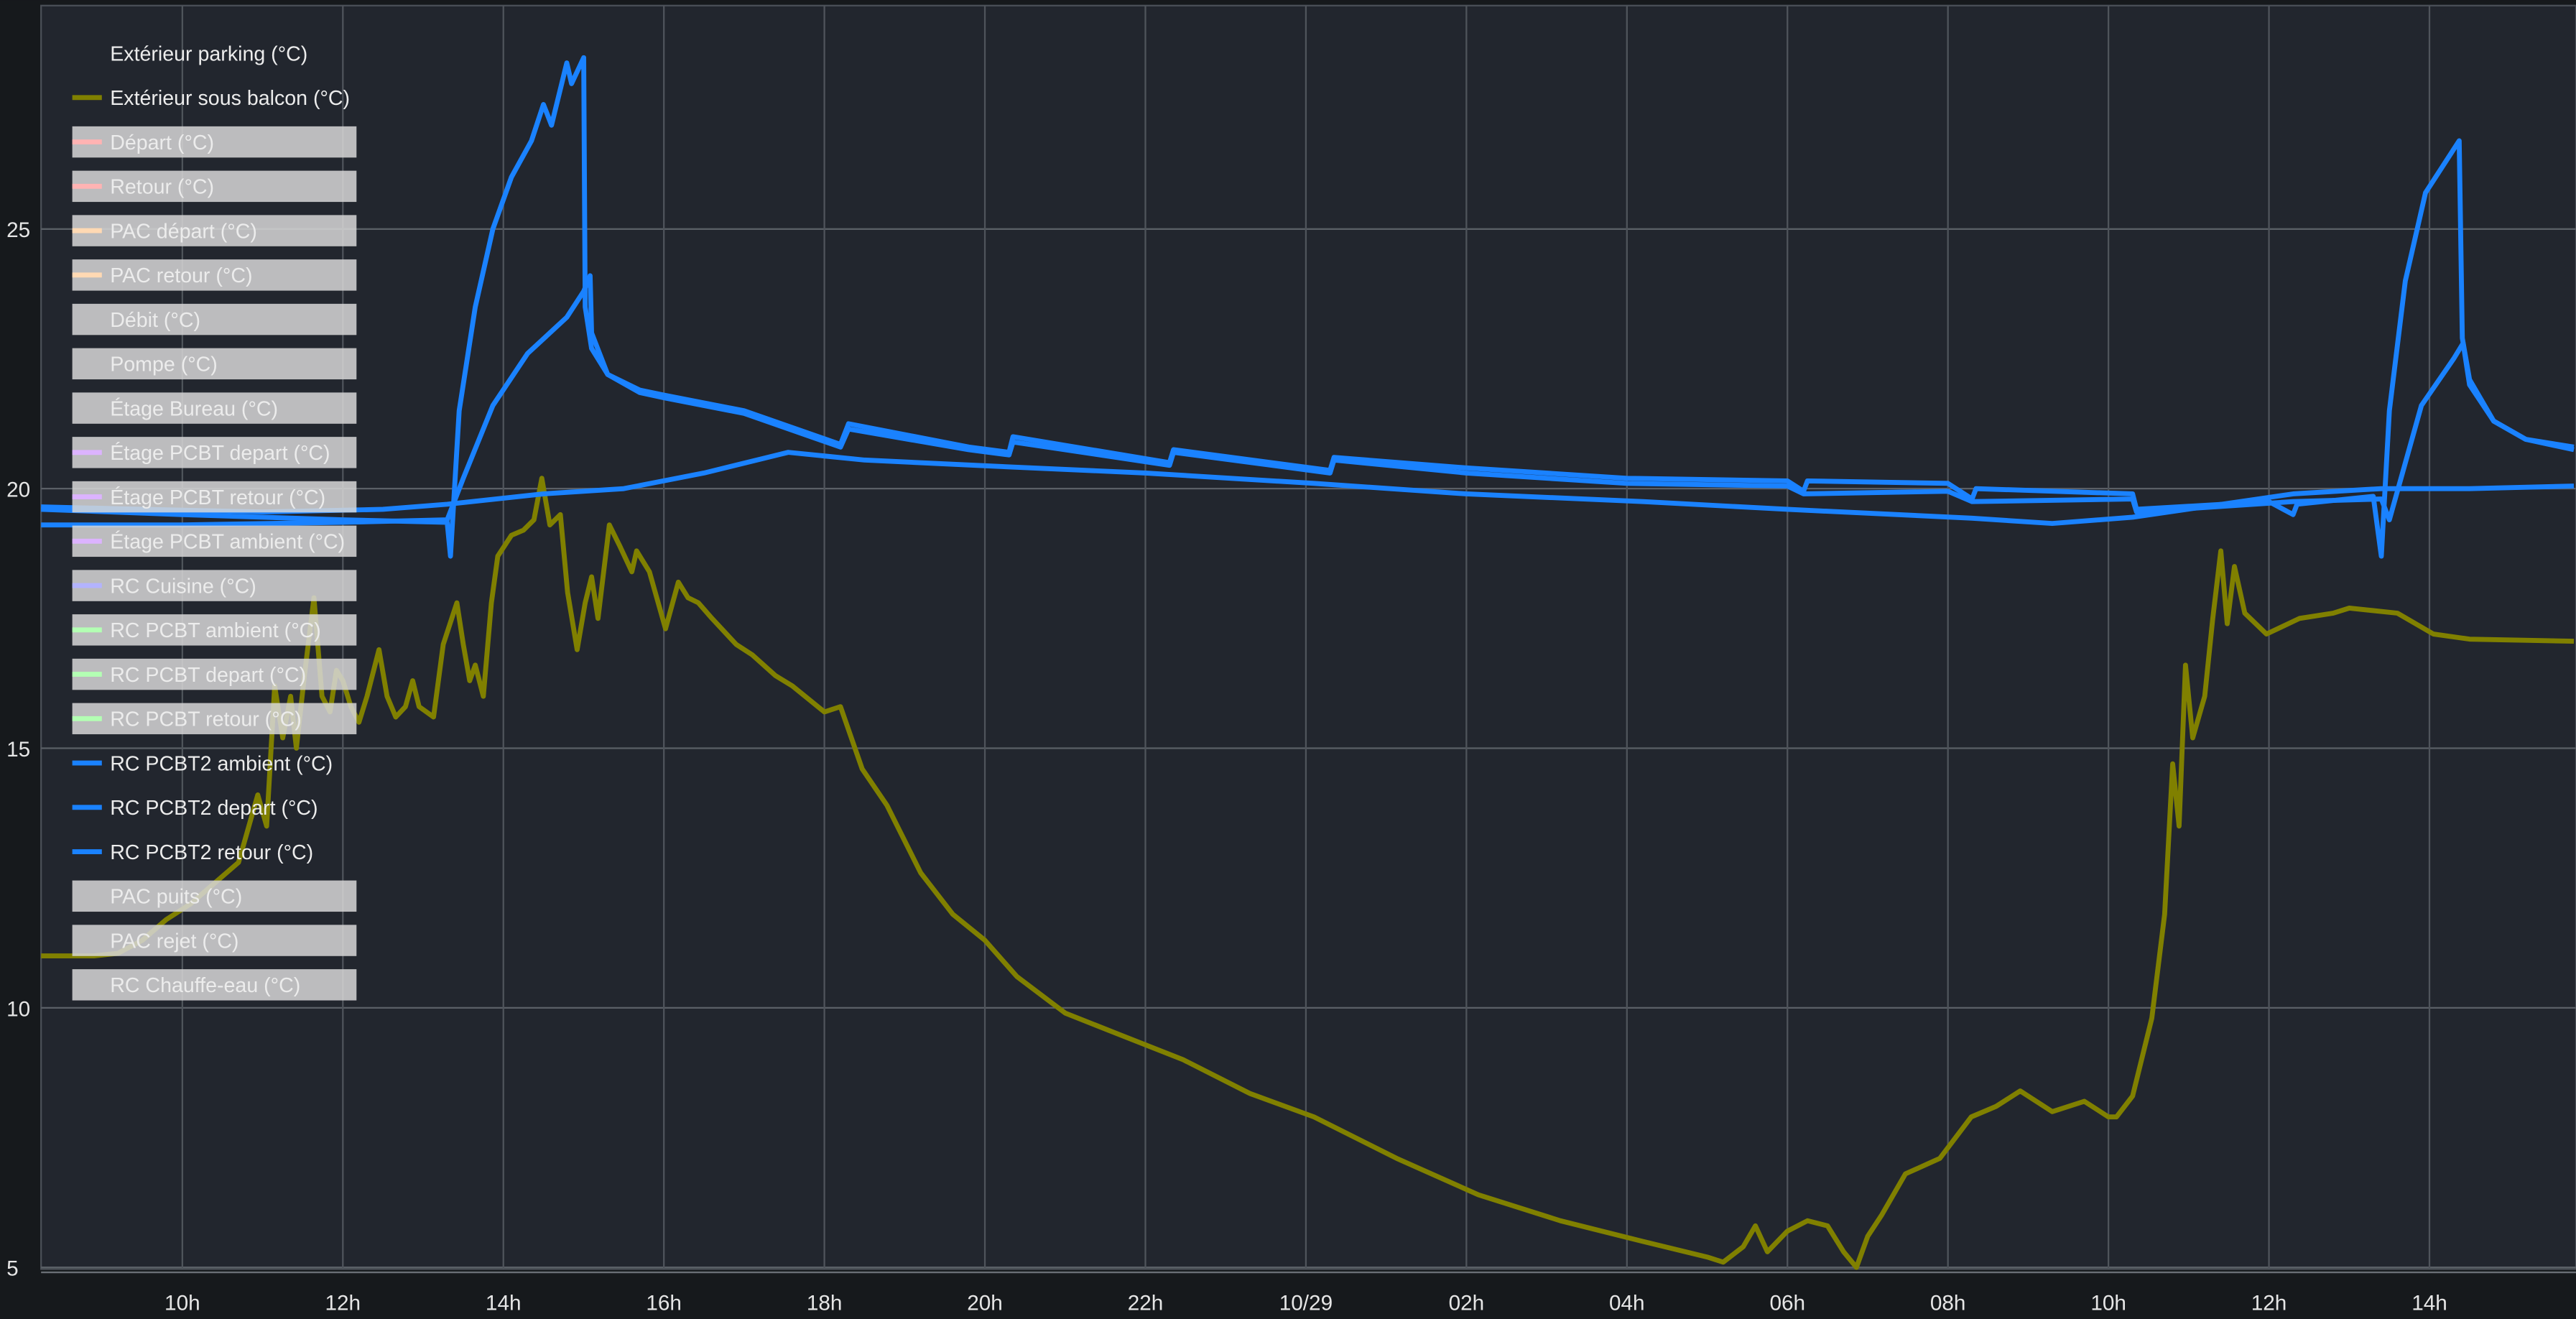 This screenshot has height=1319, width=2576. I want to click on legend-item: RC PCBT retour (°C), so click(214, 719).